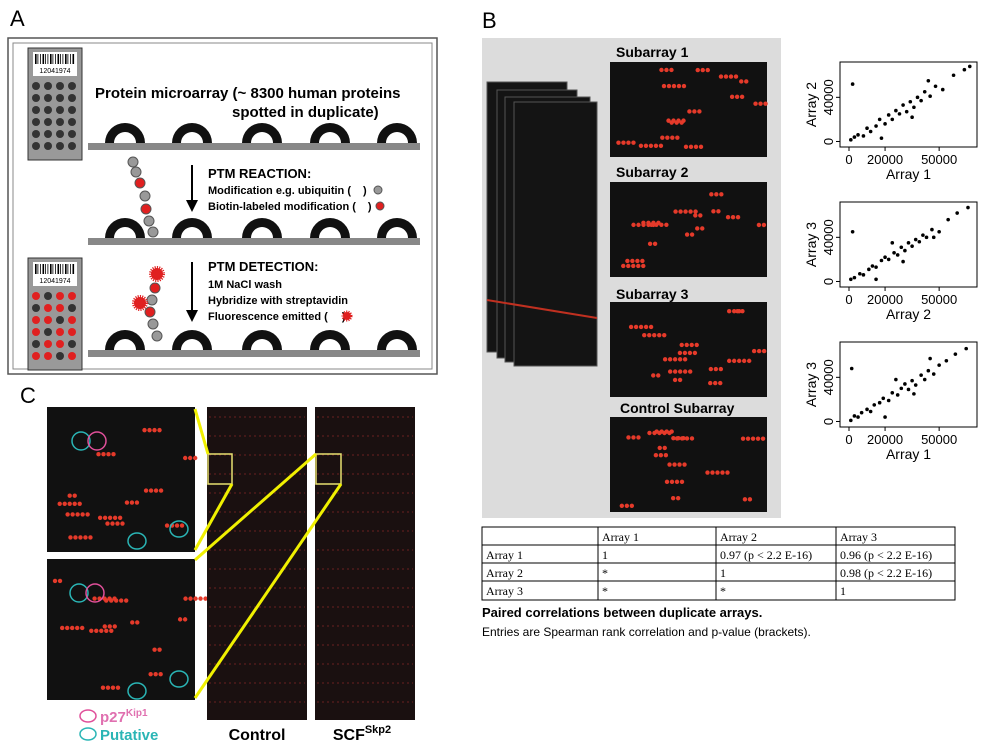 The image size is (996, 748). What do you see at coordinates (55, 104) in the screenshot?
I see `slide: 12041974` at bounding box center [55, 104].